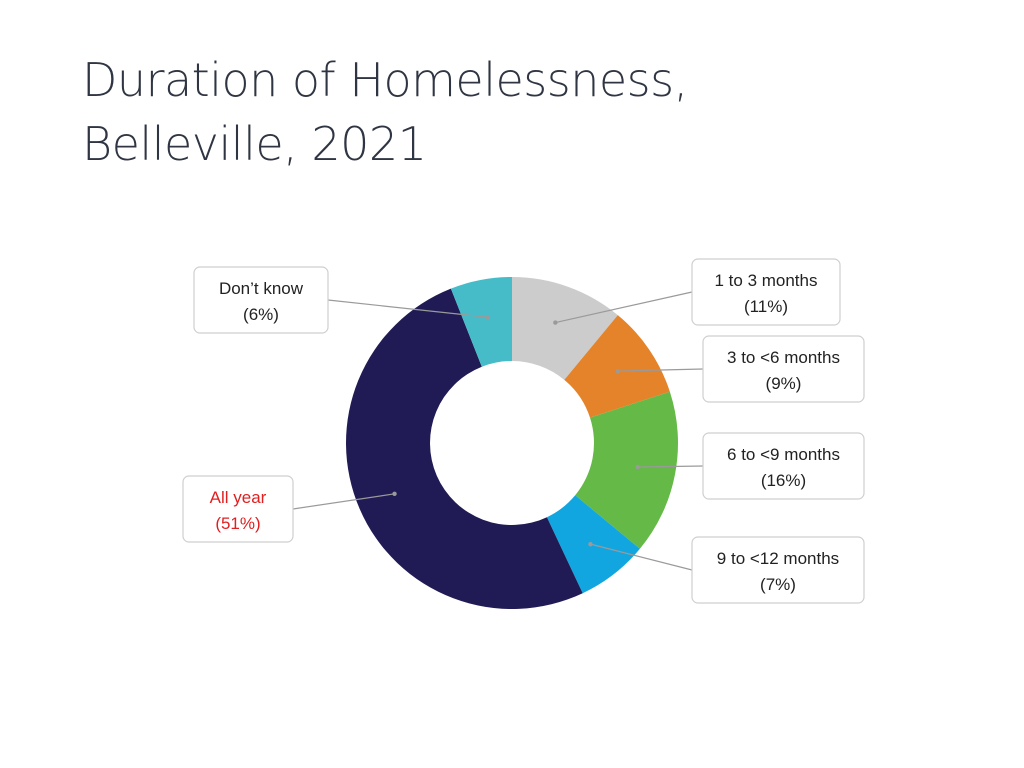 This screenshot has width=1024, height=768. Describe the element at coordinates (481, 322) in the screenshot. I see `slice-don-t-know` at that location.